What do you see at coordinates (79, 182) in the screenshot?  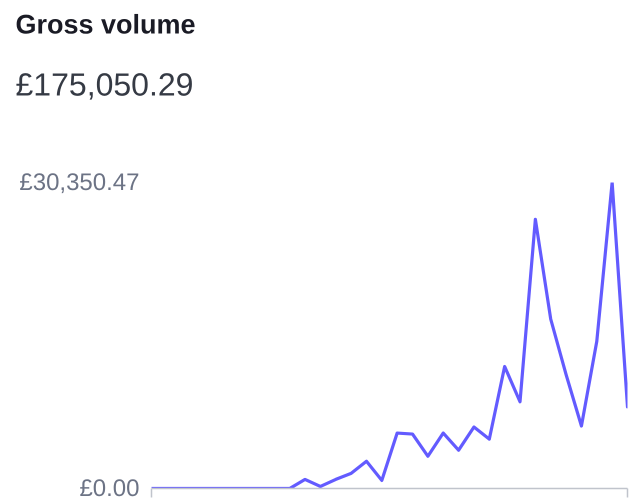 I see `y-tick-label: £30,350.47` at bounding box center [79, 182].